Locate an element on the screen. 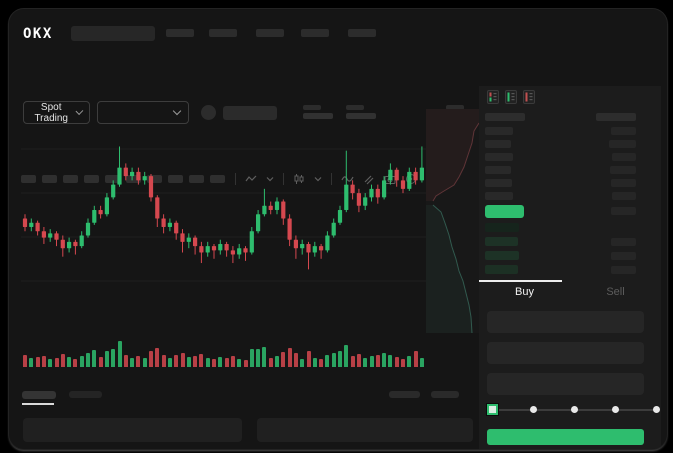 Image resolution: width=673 pixels, height=453 pixels. stat-value is located at coordinates (361, 116).